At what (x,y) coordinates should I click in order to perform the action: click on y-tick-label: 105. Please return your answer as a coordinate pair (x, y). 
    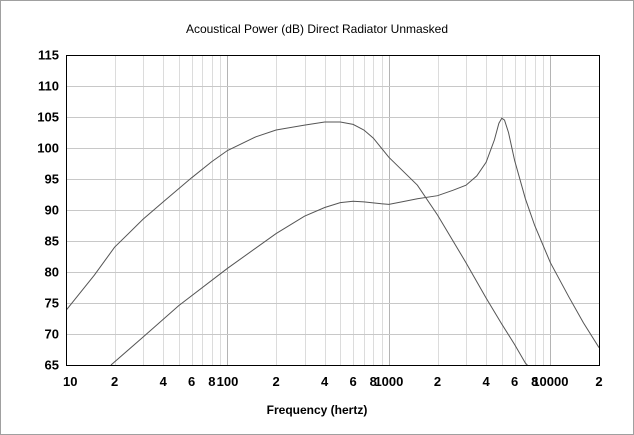
    Looking at the image, I should click on (48, 117).